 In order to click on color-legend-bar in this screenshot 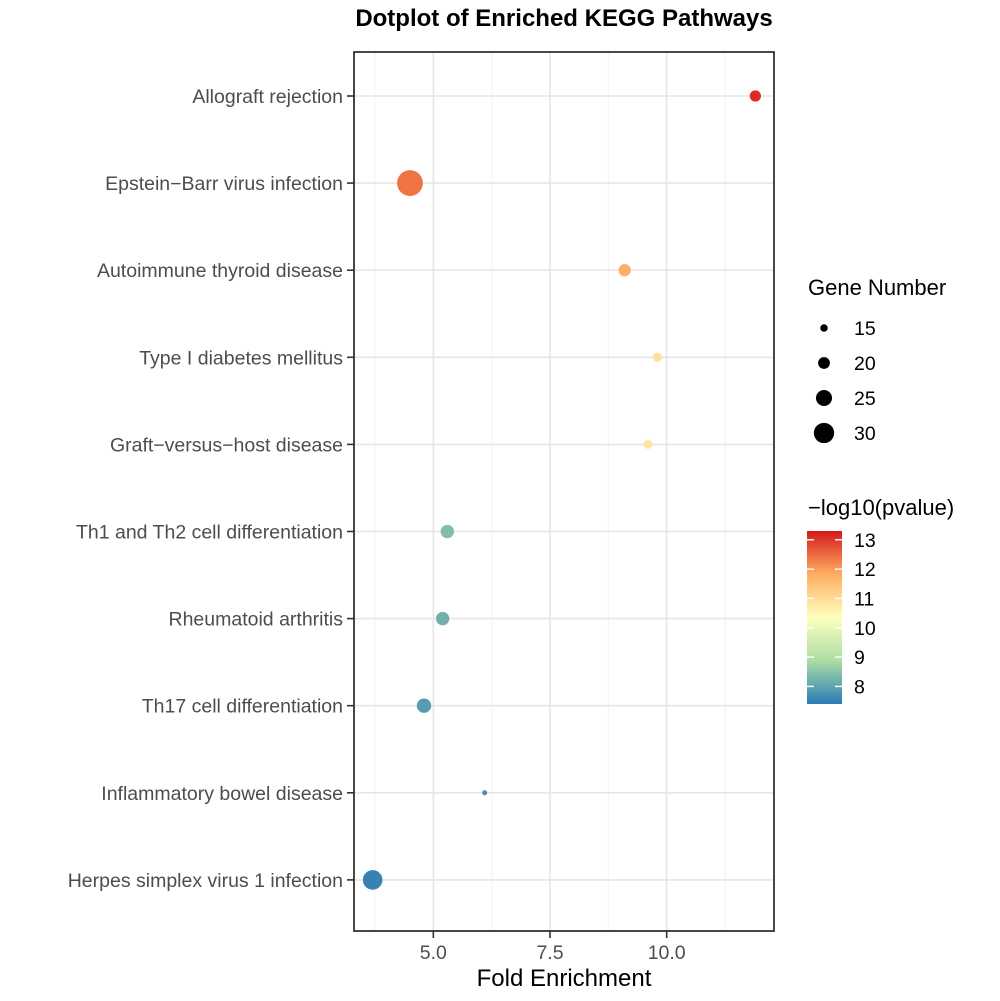, I will do `click(824, 617)`.